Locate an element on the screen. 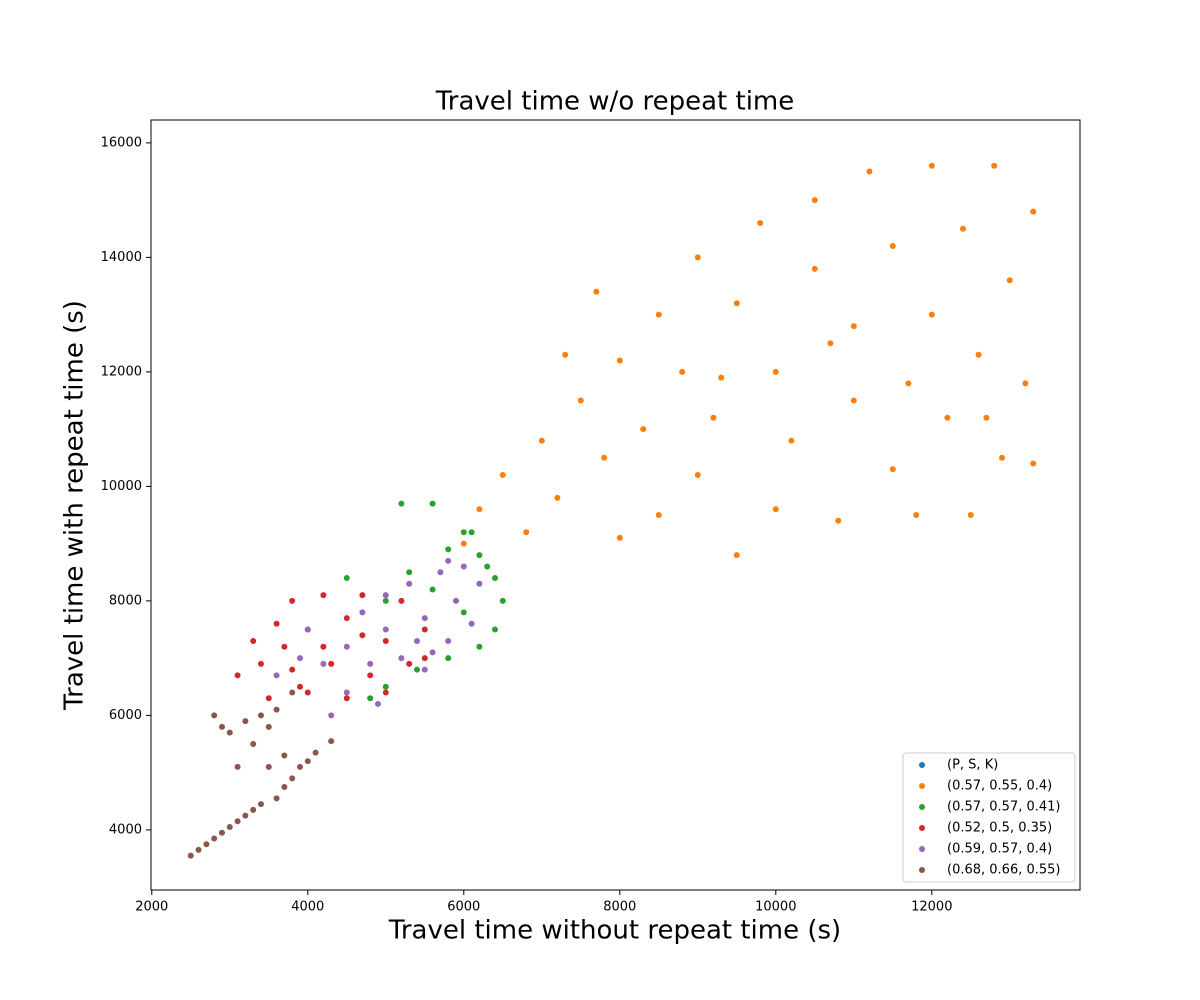 The width and height of the screenshot is (1200, 1000). x-tick-label: 2000 is located at coordinates (151, 907).